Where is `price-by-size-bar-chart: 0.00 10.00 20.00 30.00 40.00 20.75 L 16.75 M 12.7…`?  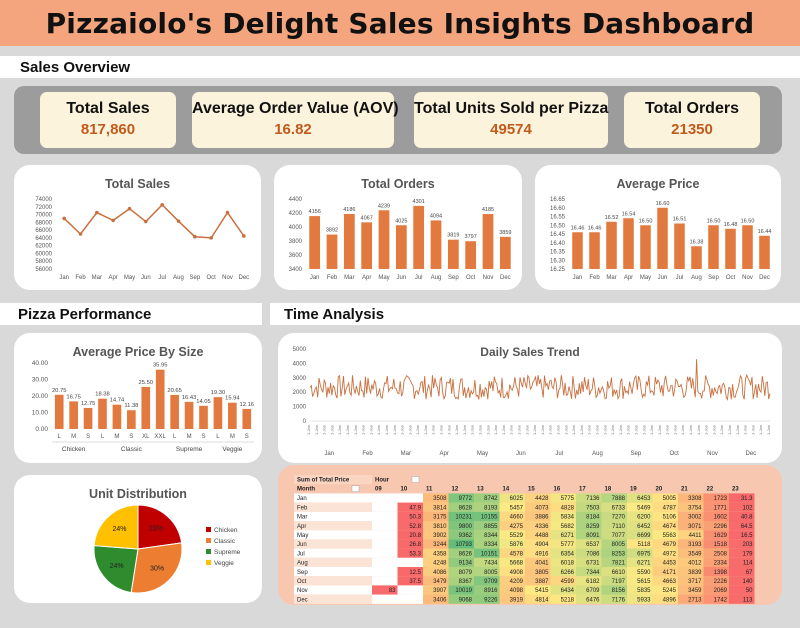
price-by-size-bar-chart: 0.00 10.00 20.00 30.00 40.00 20.75 L 16.75 M 12.7… is located at coordinates (143, 406).